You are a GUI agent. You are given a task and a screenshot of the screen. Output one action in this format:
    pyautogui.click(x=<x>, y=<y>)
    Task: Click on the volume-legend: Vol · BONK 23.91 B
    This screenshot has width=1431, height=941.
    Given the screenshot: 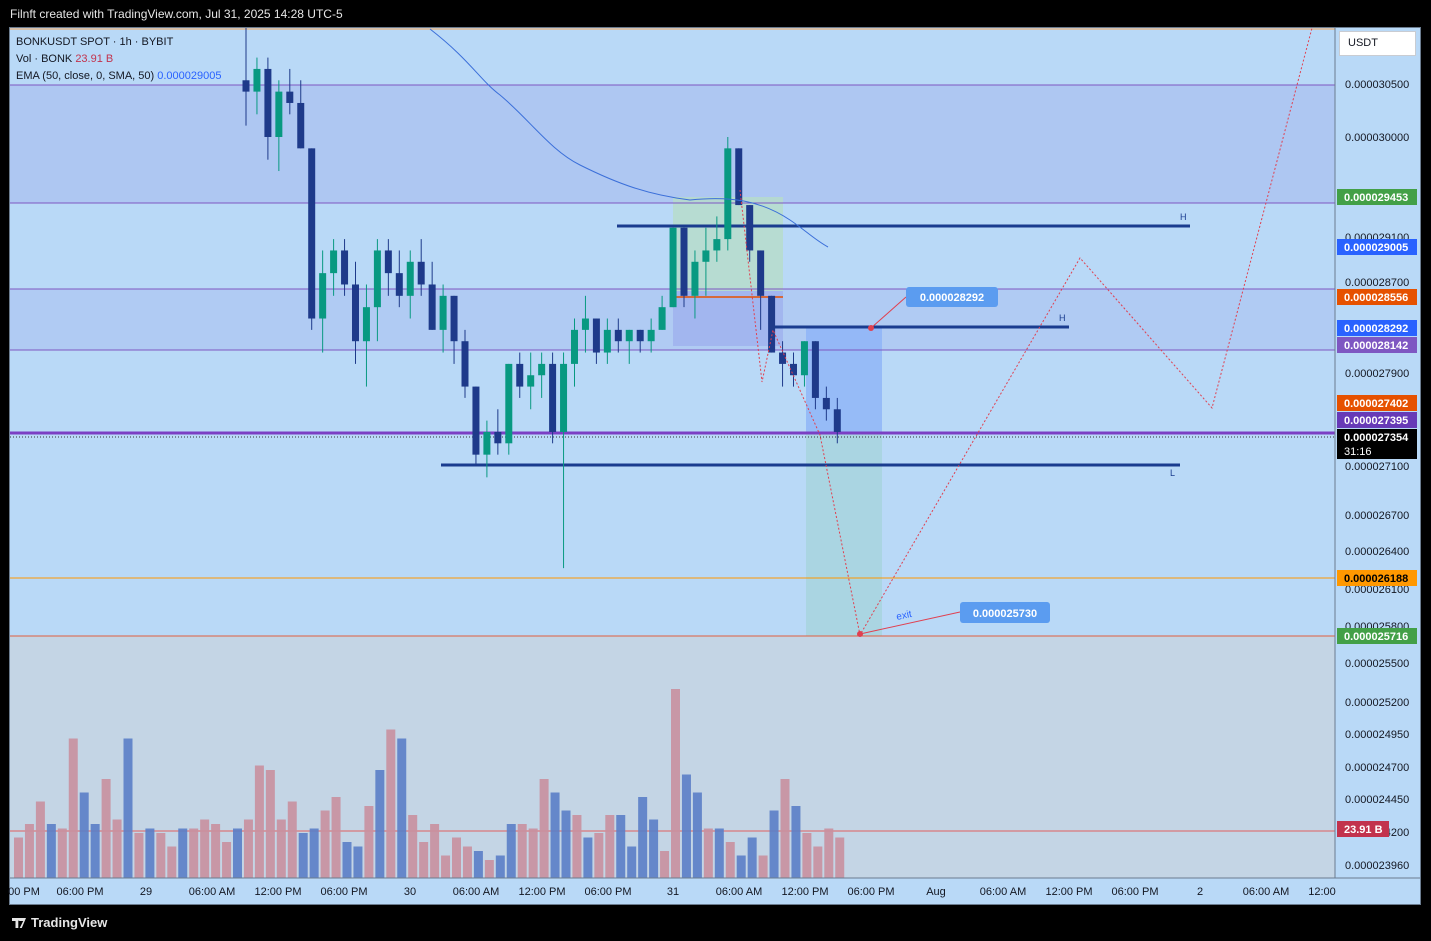 What is the action you would take?
    pyautogui.click(x=118, y=59)
    